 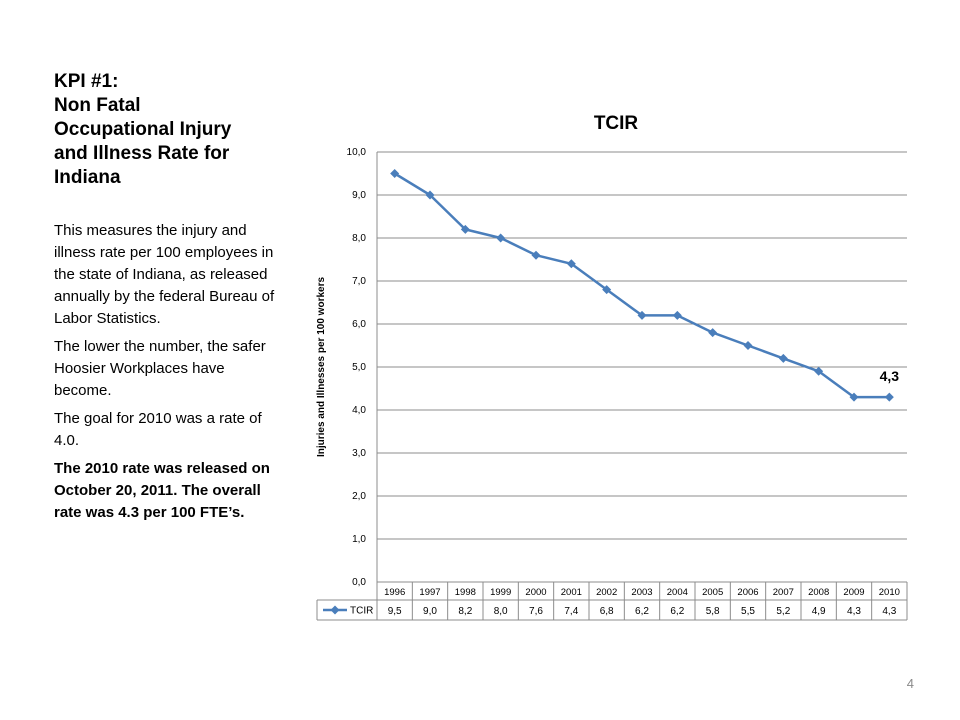 What do you see at coordinates (677, 592) in the screenshot?
I see `x-category-label: 2004` at bounding box center [677, 592].